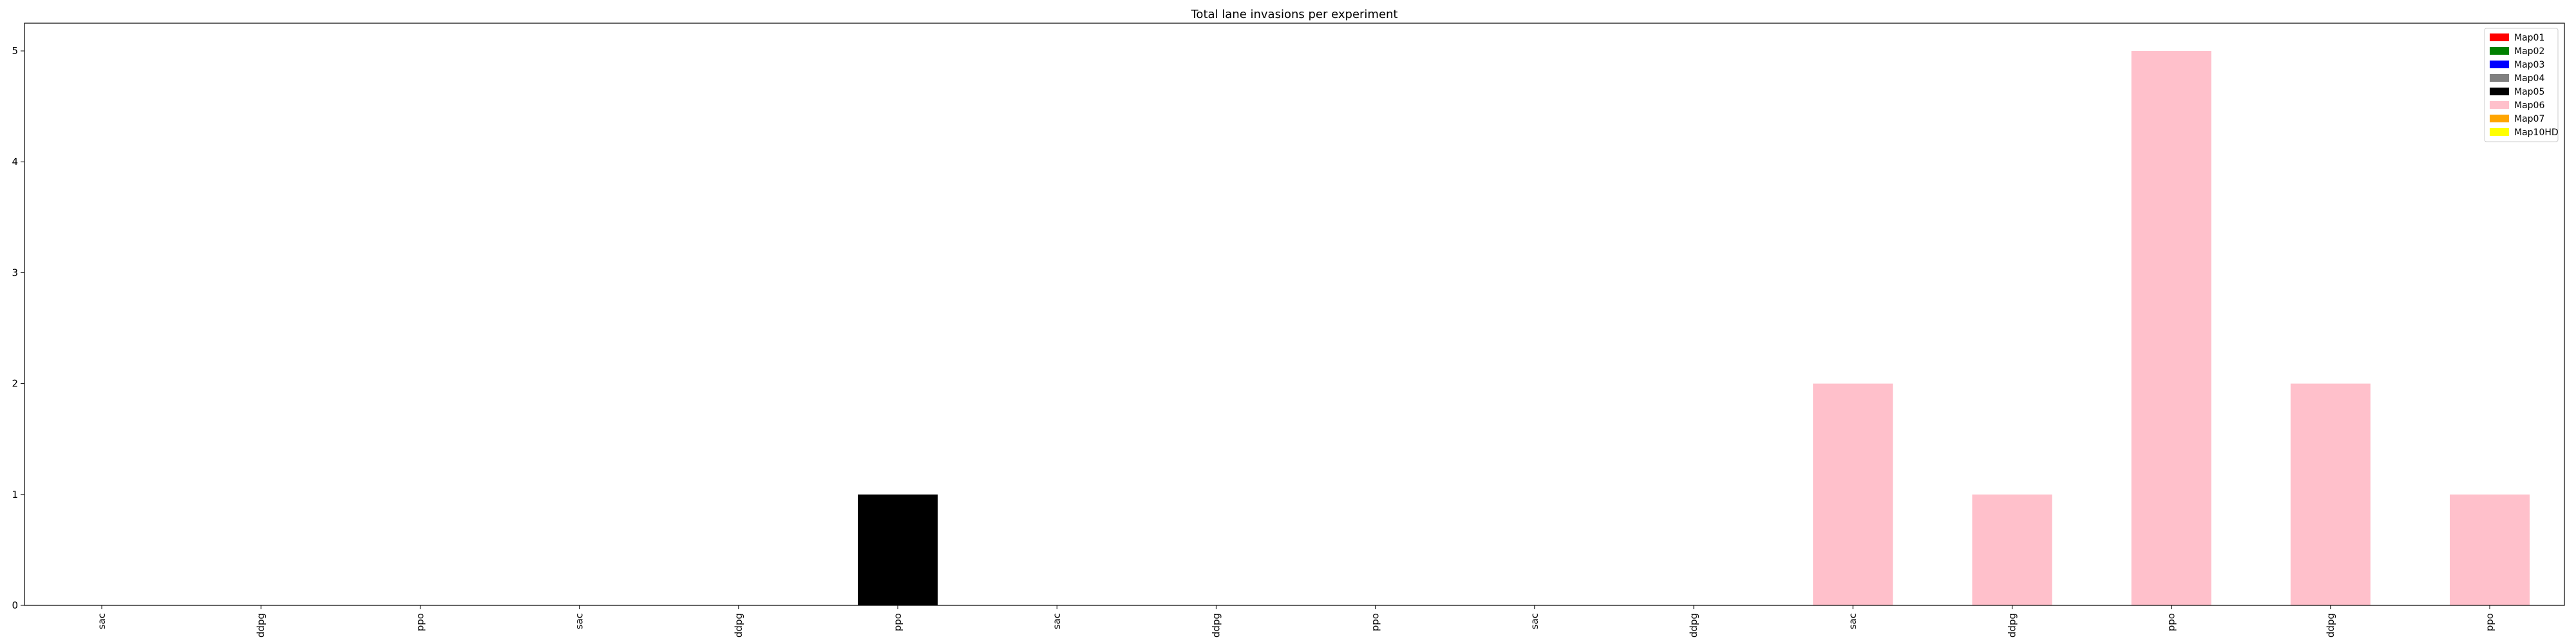  What do you see at coordinates (2499, 92) in the screenshot?
I see `legend-swatch-map05` at bounding box center [2499, 92].